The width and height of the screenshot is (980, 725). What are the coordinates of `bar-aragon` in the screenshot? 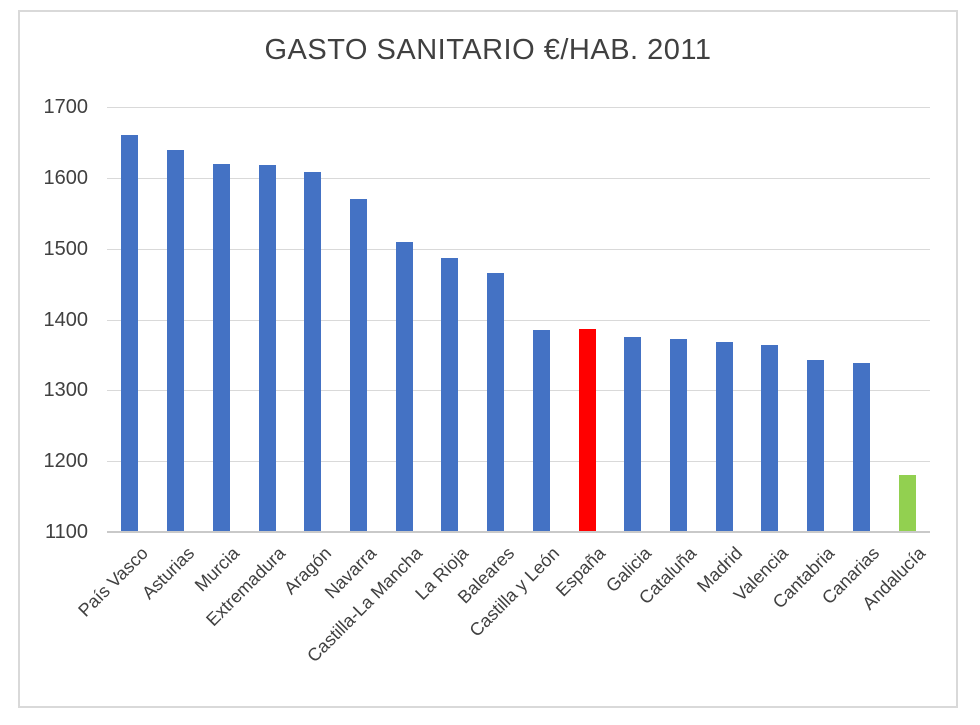 It's located at (313, 351).